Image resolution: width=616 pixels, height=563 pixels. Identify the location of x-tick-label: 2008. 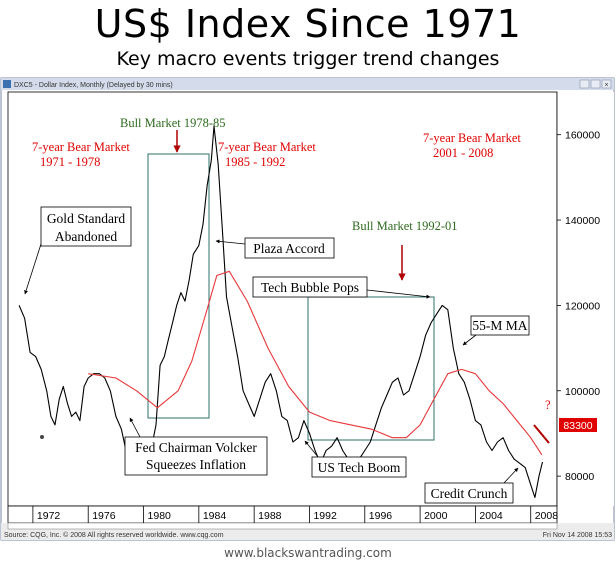
(547, 516).